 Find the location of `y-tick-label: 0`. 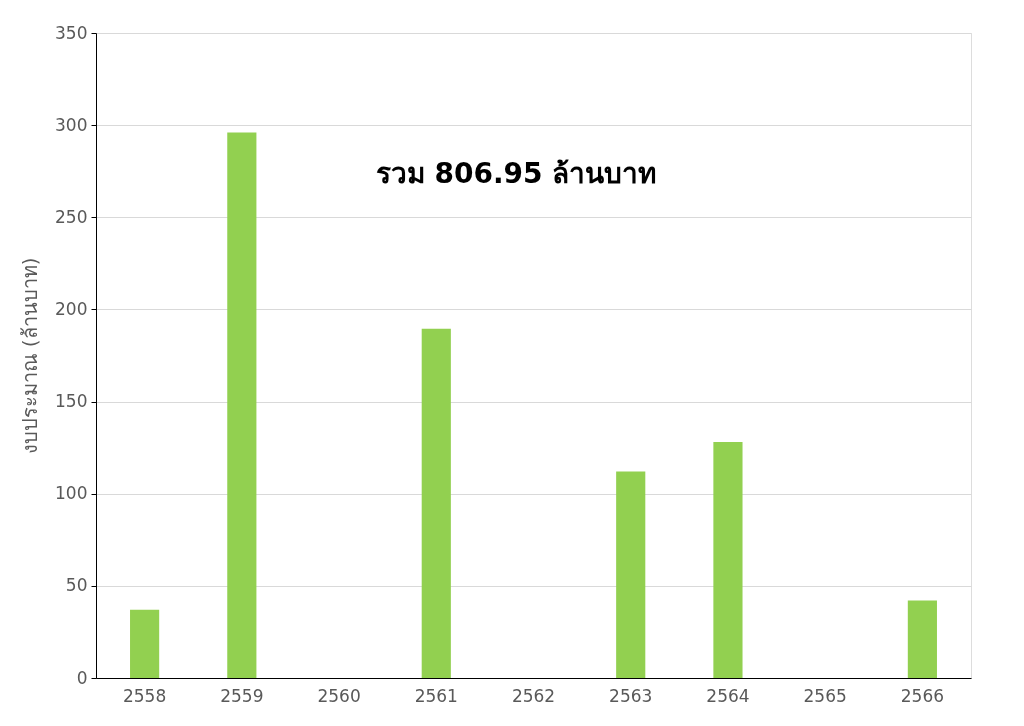

y-tick-label: 0 is located at coordinates (82, 677).